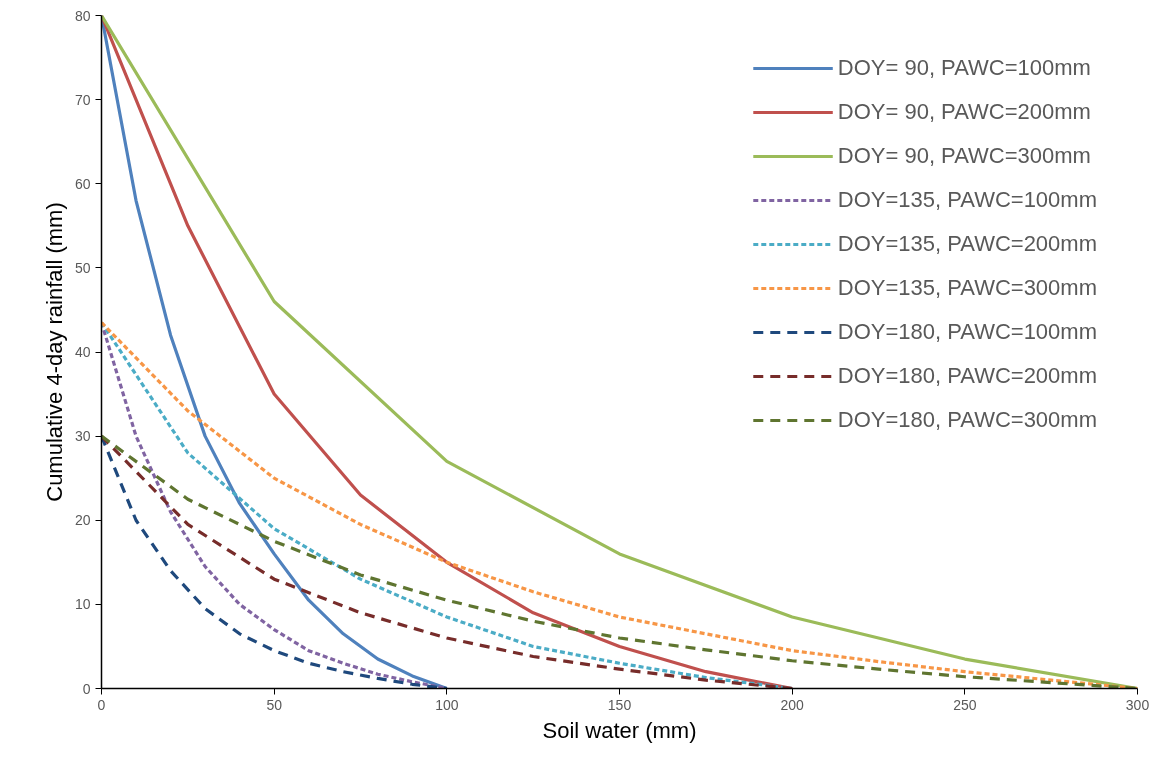 This screenshot has width=1163, height=778. I want to click on legend-label: DOY=135, PAWC=300mm, so click(967, 288).